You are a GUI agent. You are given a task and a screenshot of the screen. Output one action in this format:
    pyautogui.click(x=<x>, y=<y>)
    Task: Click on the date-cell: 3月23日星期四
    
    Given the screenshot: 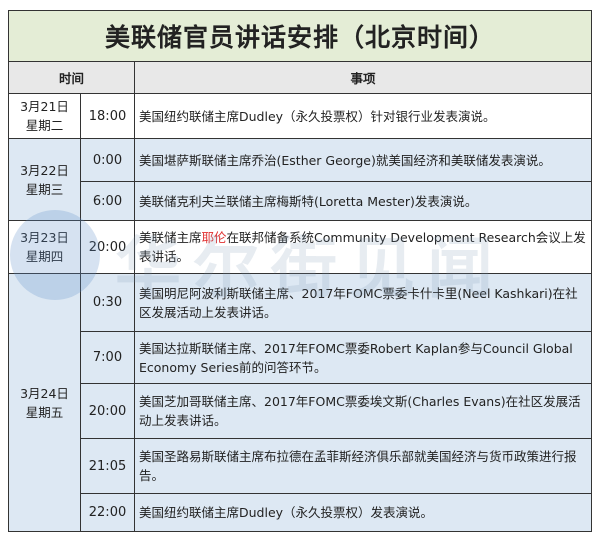 What is the action you would take?
    pyautogui.click(x=44, y=247)
    